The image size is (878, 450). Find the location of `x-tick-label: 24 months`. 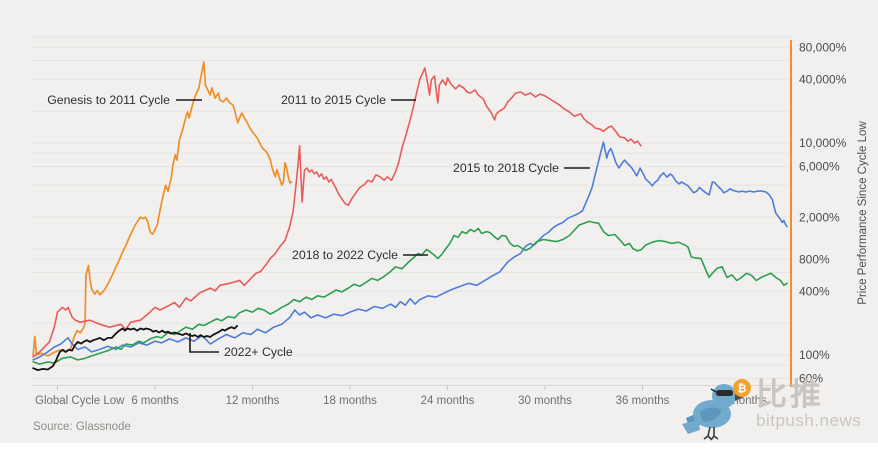

x-tick-label: 24 months is located at coordinates (448, 401).